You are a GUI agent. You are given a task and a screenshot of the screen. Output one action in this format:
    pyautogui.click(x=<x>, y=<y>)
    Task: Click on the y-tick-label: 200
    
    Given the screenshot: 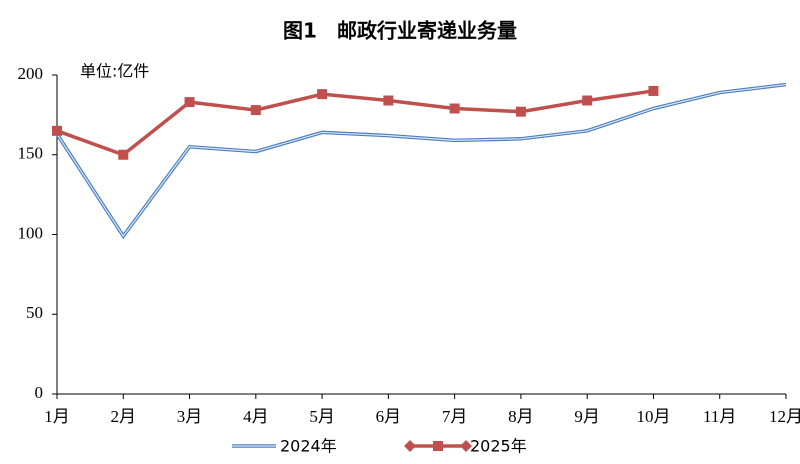 What is the action you would take?
    pyautogui.click(x=31, y=73)
    